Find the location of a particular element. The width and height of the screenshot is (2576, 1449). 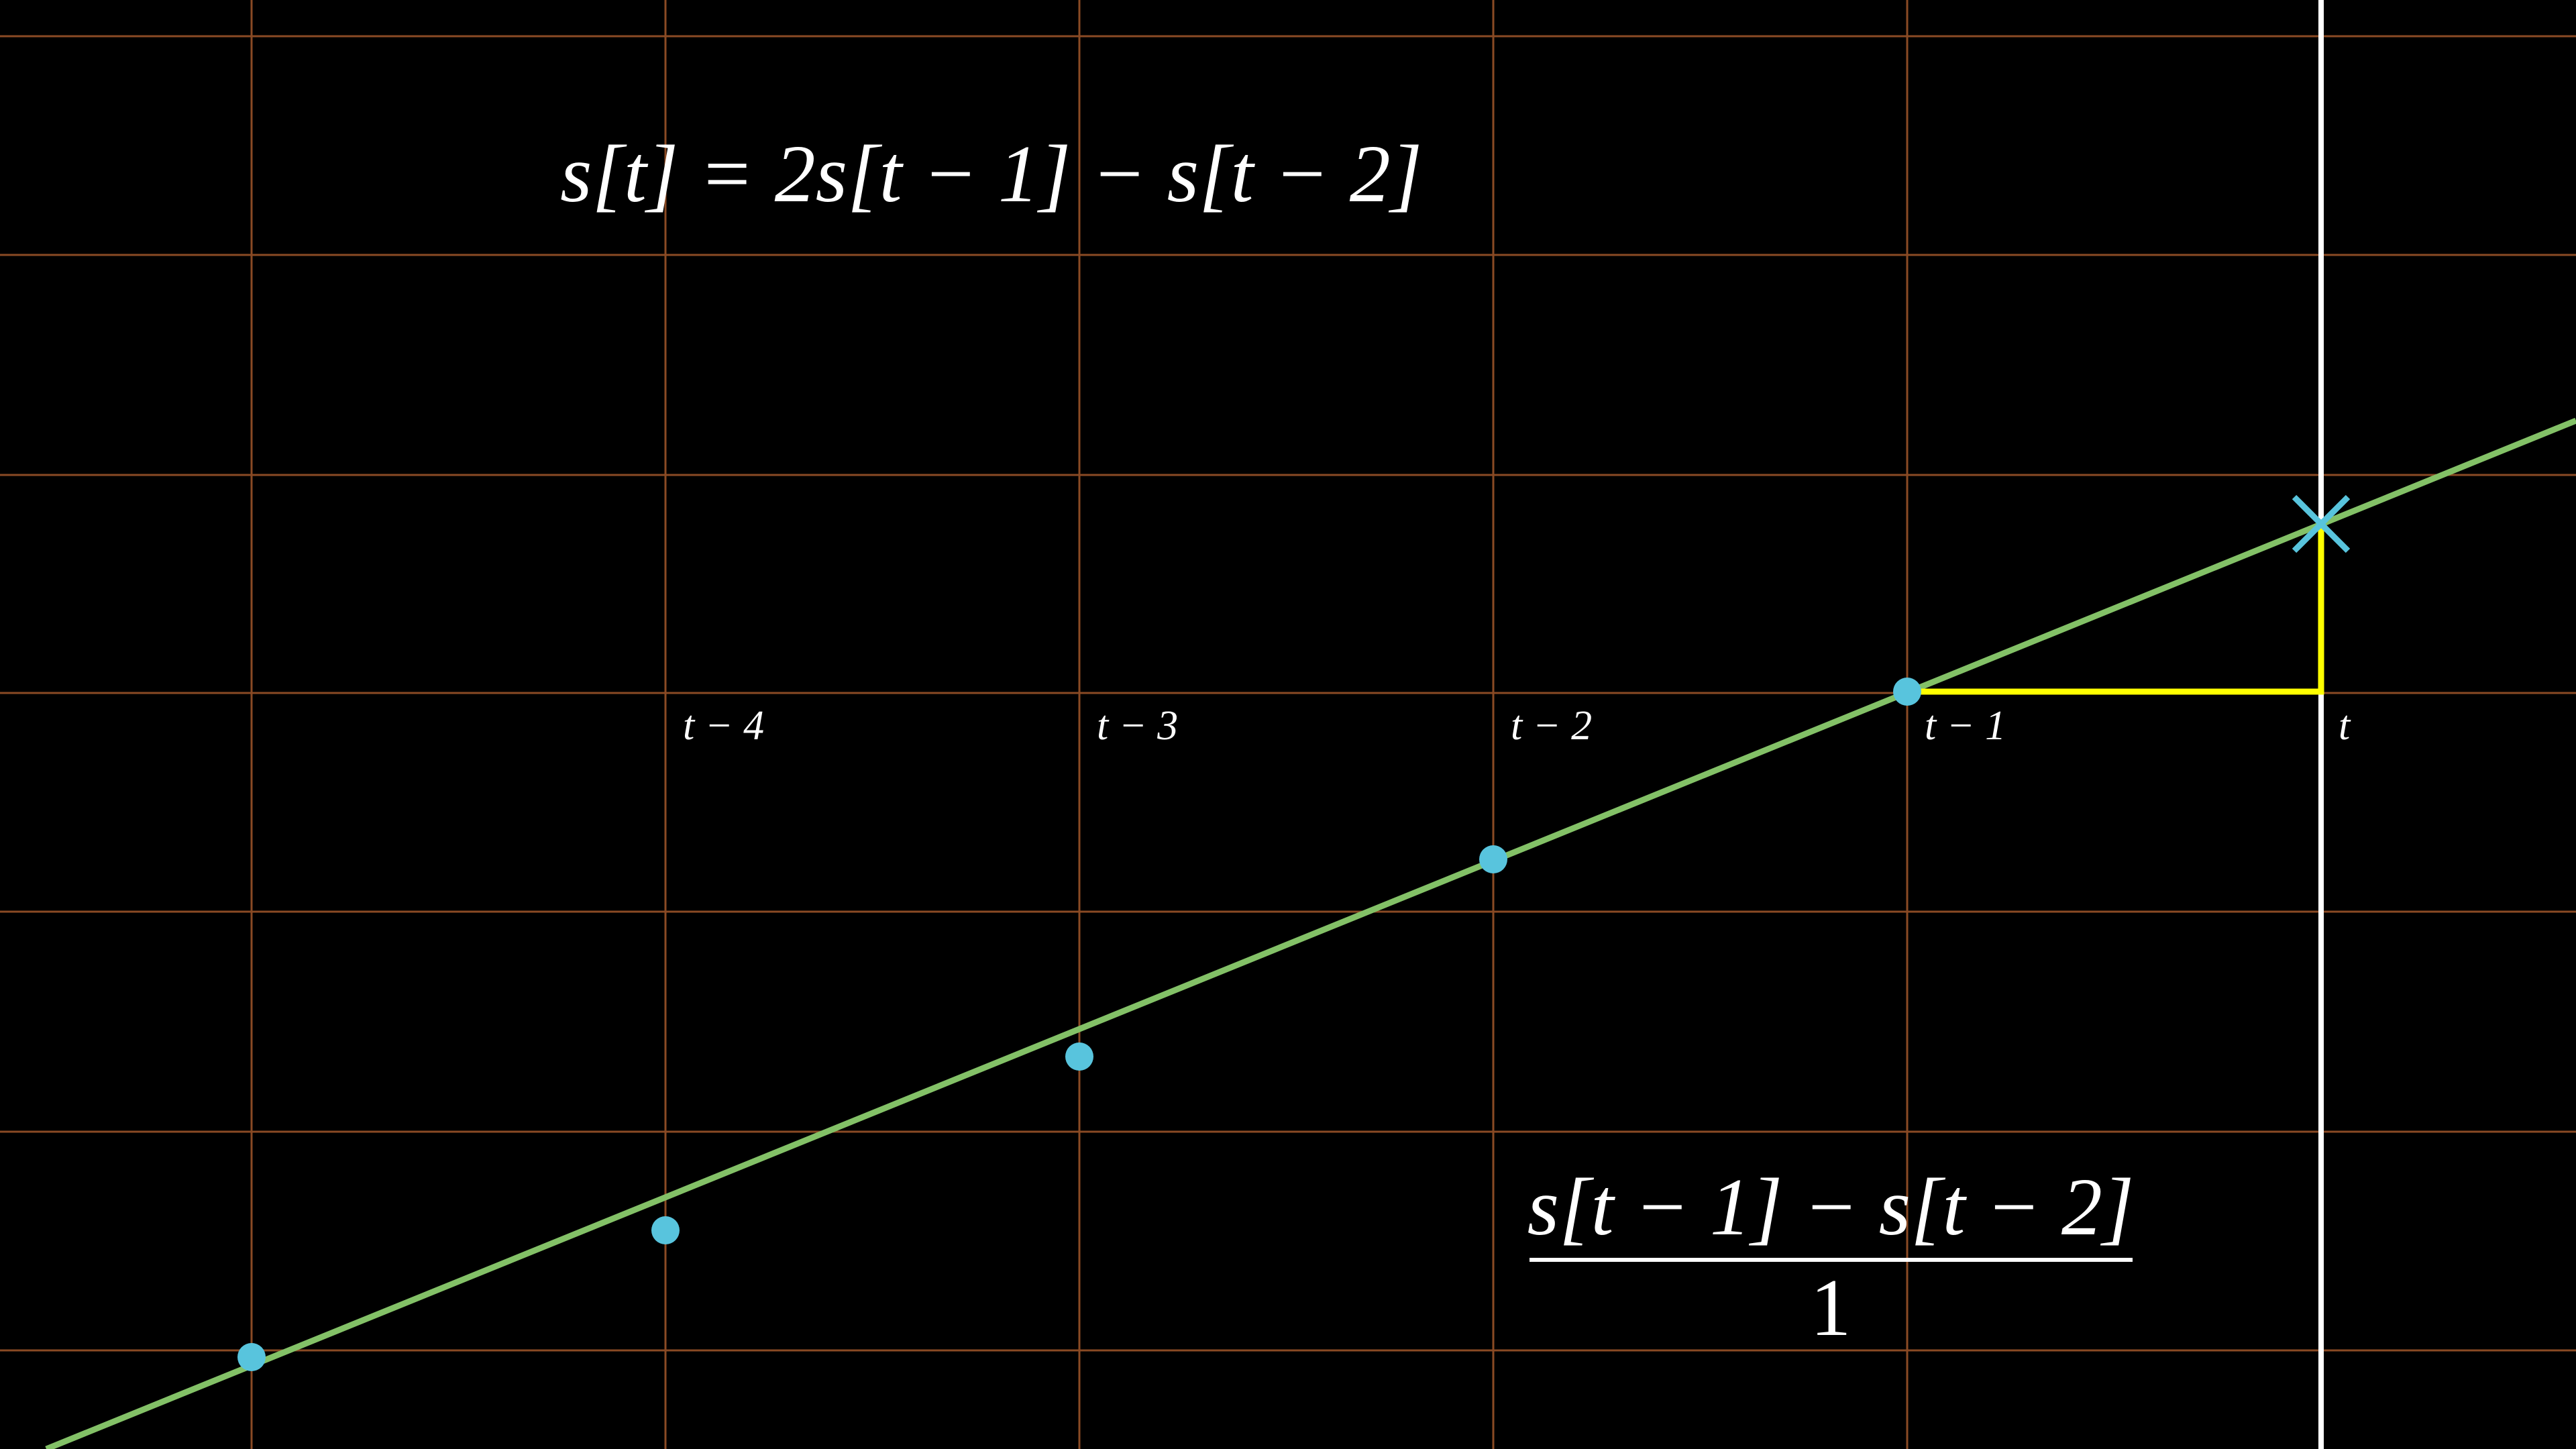

fraction-denominator: 1 is located at coordinates (1831, 1308).